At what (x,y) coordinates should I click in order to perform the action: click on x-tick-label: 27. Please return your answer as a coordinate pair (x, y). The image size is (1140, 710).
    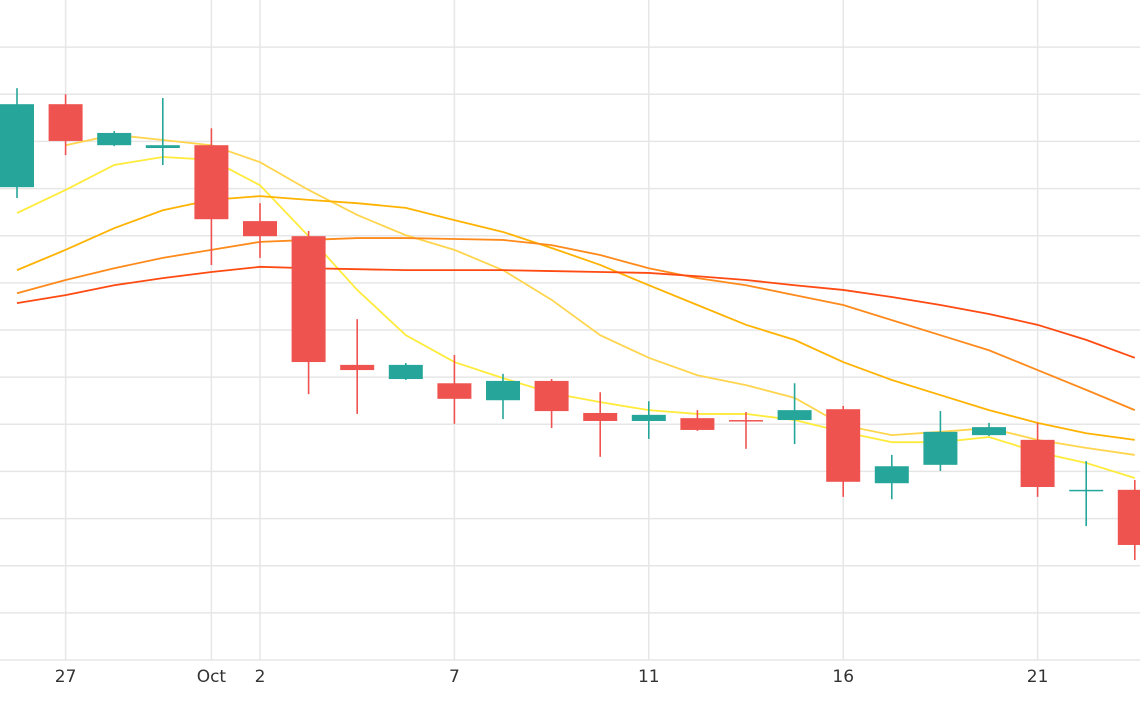
    Looking at the image, I should click on (66, 677).